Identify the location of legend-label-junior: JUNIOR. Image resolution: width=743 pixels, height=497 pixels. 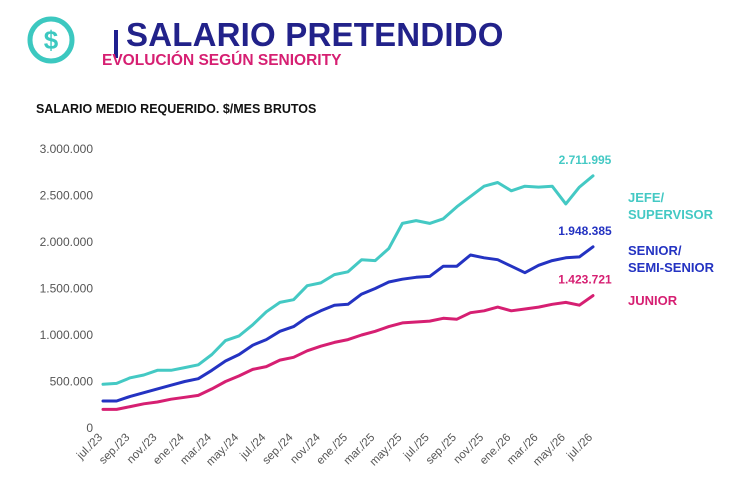
(653, 300).